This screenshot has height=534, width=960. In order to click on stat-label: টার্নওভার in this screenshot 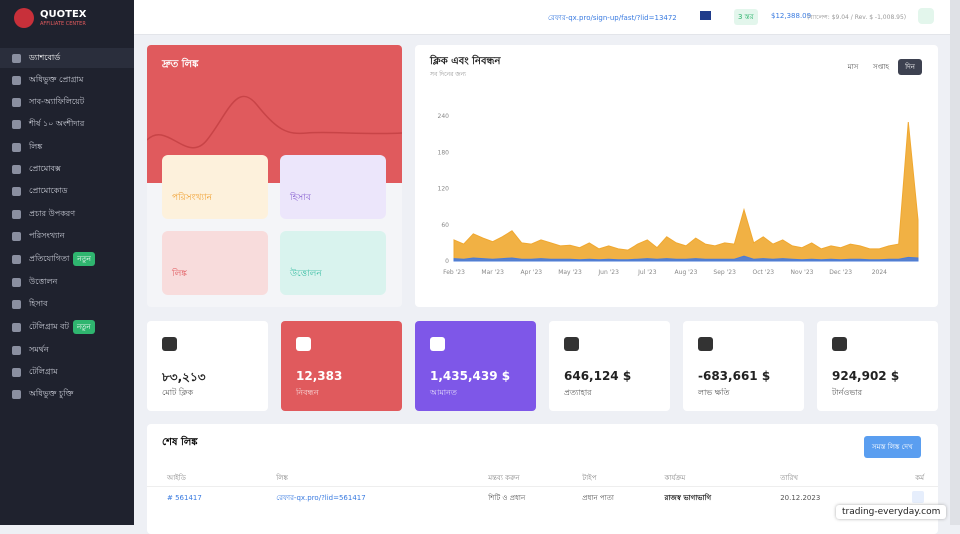, I will do `click(847, 392)`.